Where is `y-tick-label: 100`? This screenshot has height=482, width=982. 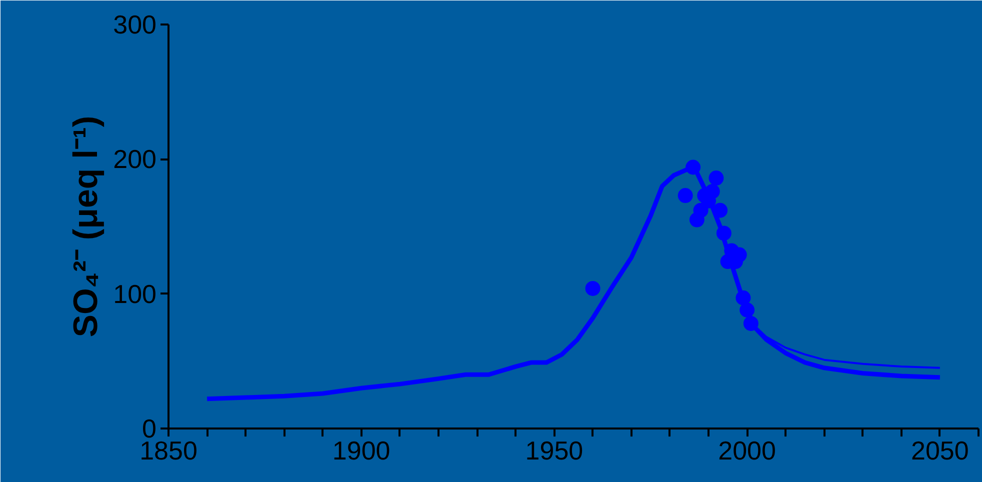
y-tick-label: 100 is located at coordinates (135, 293).